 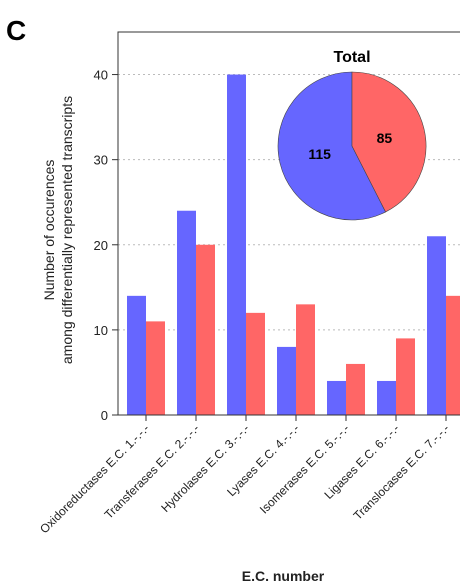 What do you see at coordinates (385, 138) in the screenshot?
I see `pie-label-2: 85` at bounding box center [385, 138].